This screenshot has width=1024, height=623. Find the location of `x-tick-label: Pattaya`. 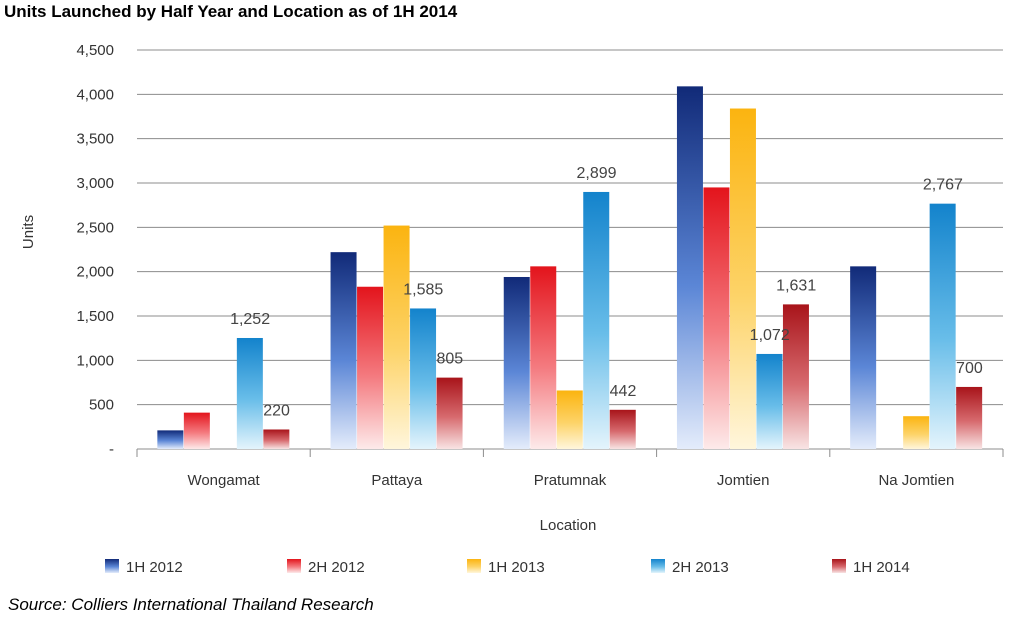

x-tick-label: Pattaya is located at coordinates (397, 480).